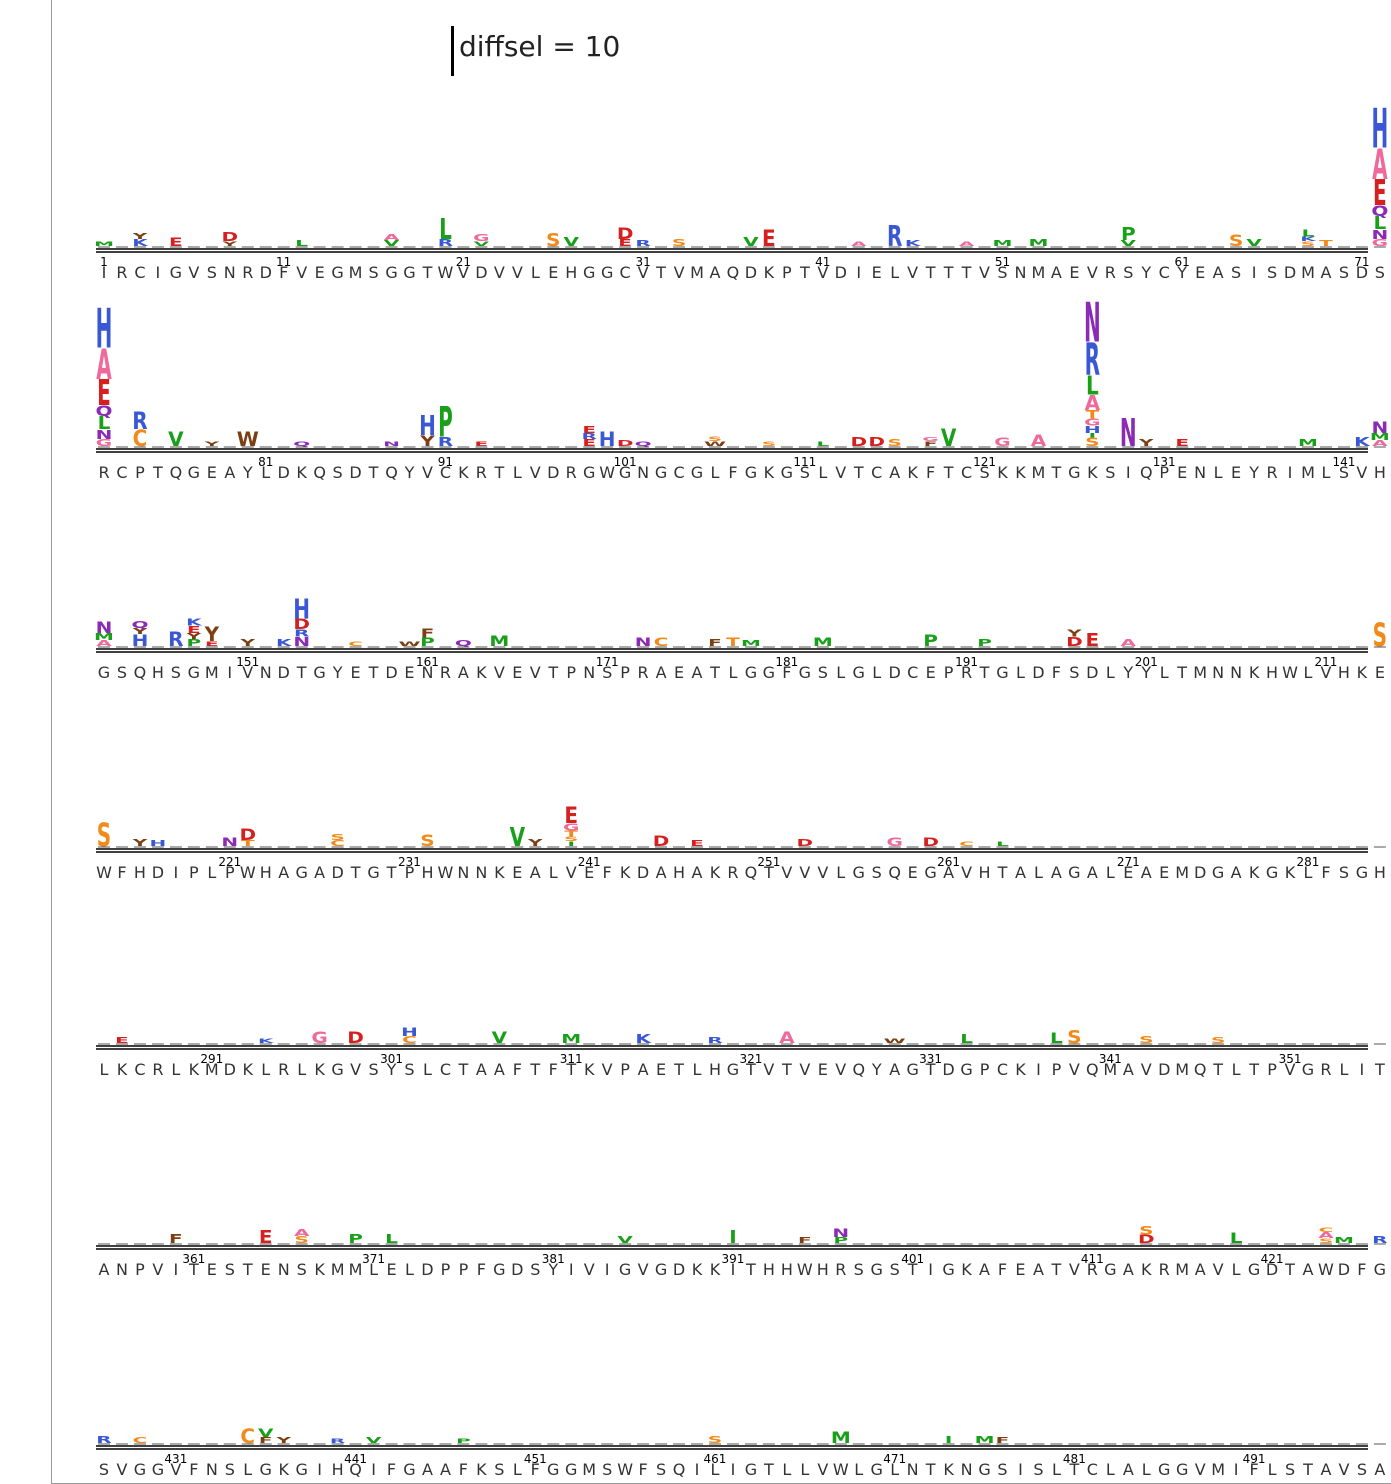 The height and width of the screenshot is (1484, 1391). I want to click on logo-letter: Q, so click(139, 625).